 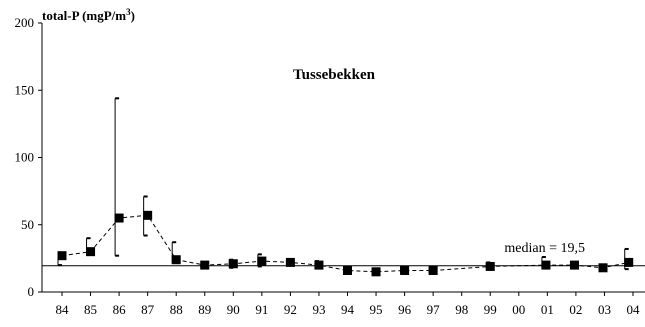 I want to click on x-tick-label: 93, so click(x=318, y=309).